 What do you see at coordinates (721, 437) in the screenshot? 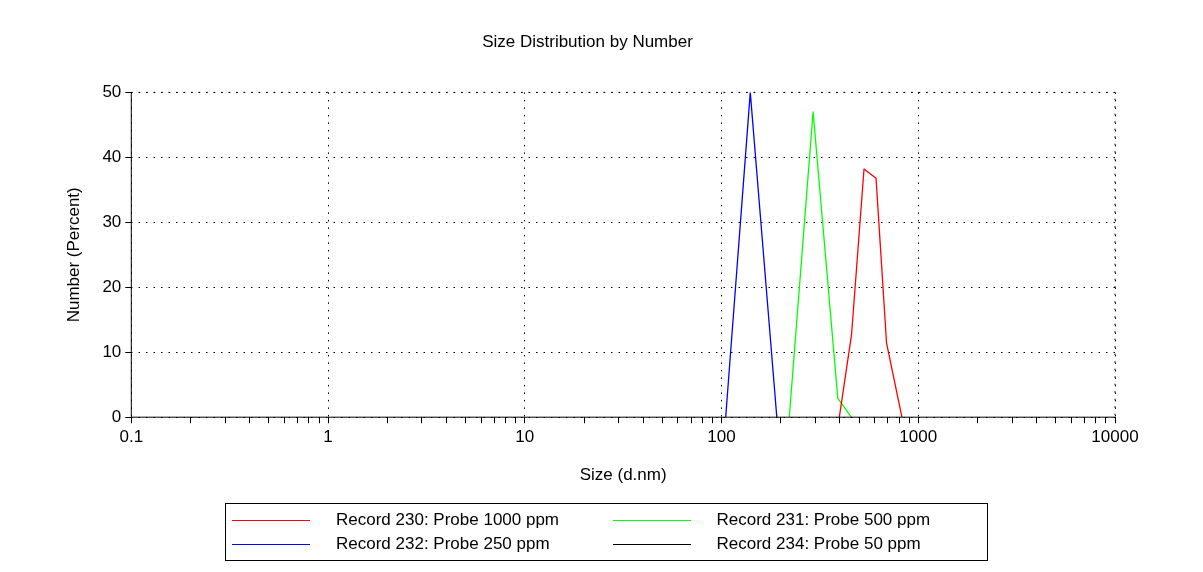
I see `x-tick-label: 100` at bounding box center [721, 437].